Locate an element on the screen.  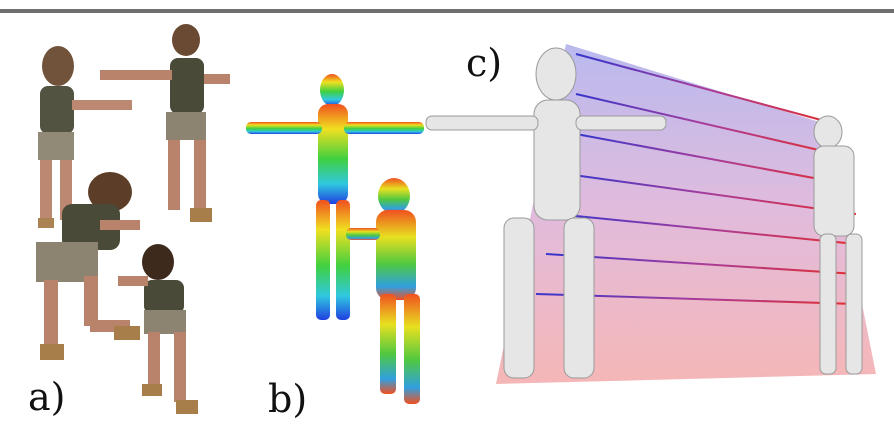
panel-label-a: a) is located at coordinates (47, 397).